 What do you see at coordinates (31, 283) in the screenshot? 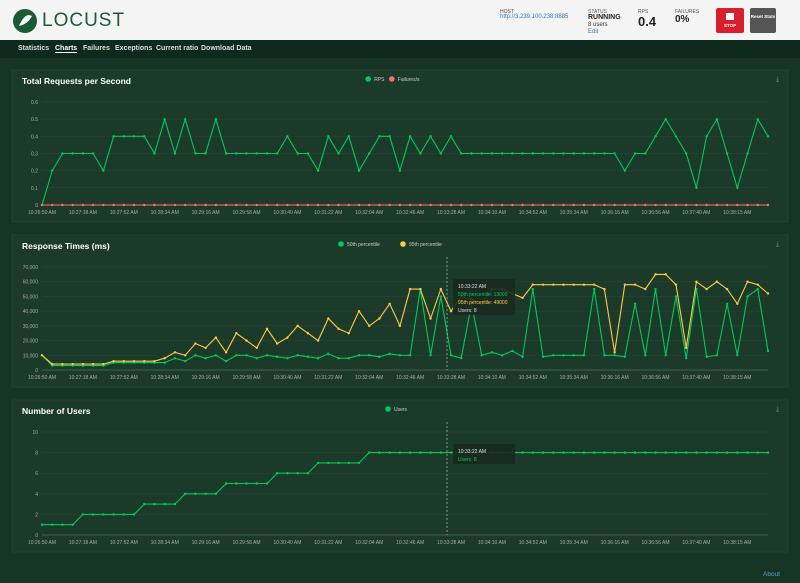
I see `y-tick-label: 60,000` at bounding box center [31, 283].